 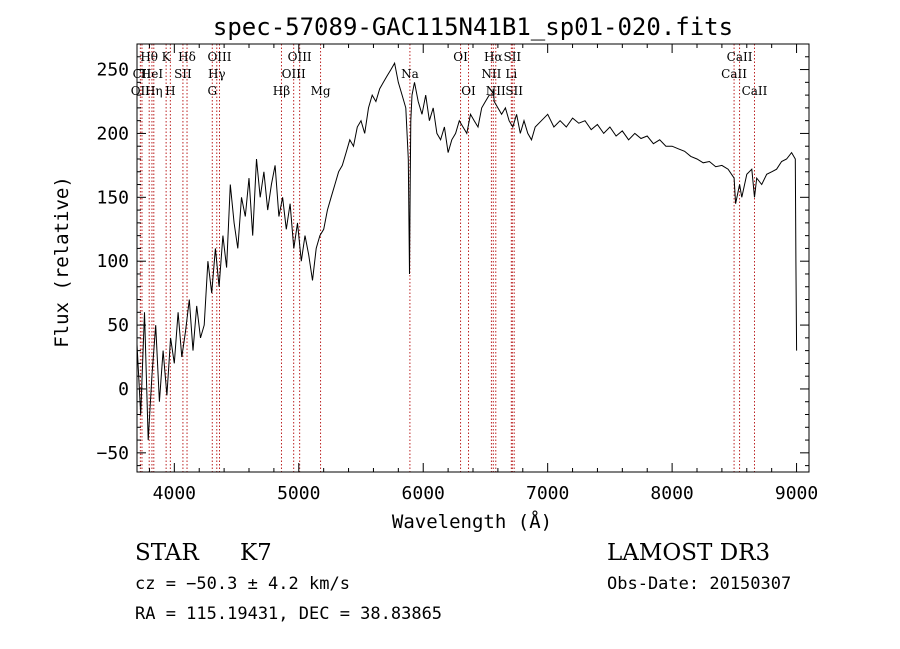 What do you see at coordinates (149, 57) in the screenshot?
I see `line-label: Hθ` at bounding box center [149, 57].